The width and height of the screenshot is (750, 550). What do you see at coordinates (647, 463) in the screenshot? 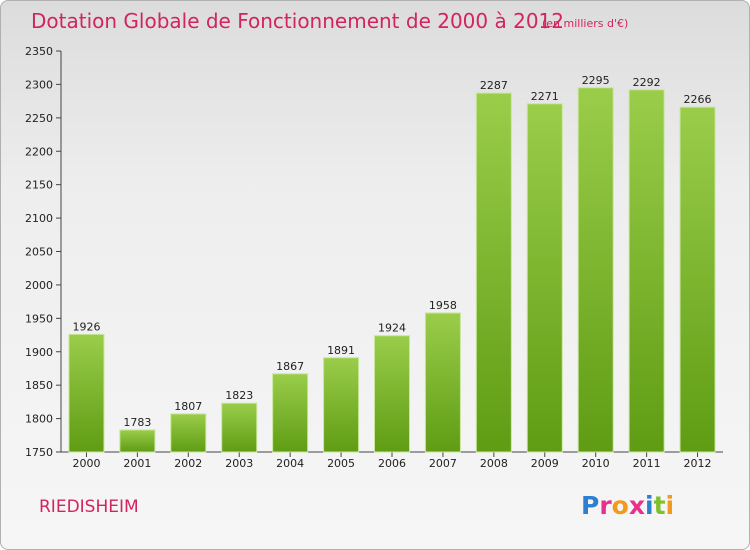
I see `x-tick-label: 2011` at bounding box center [647, 463].